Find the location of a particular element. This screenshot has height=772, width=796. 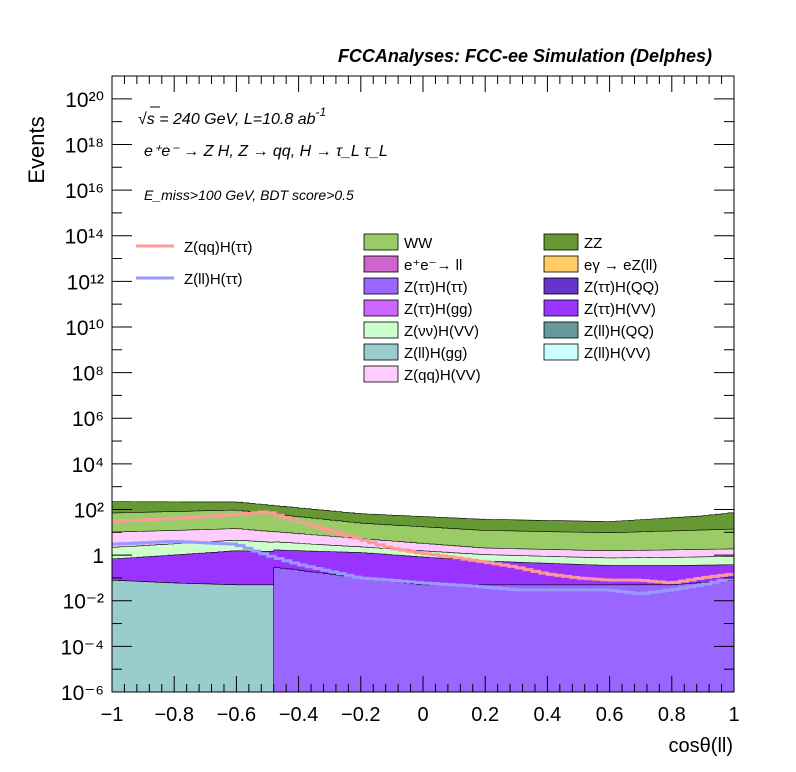

y-tick-label: 10⁻² is located at coordinates (83, 602).